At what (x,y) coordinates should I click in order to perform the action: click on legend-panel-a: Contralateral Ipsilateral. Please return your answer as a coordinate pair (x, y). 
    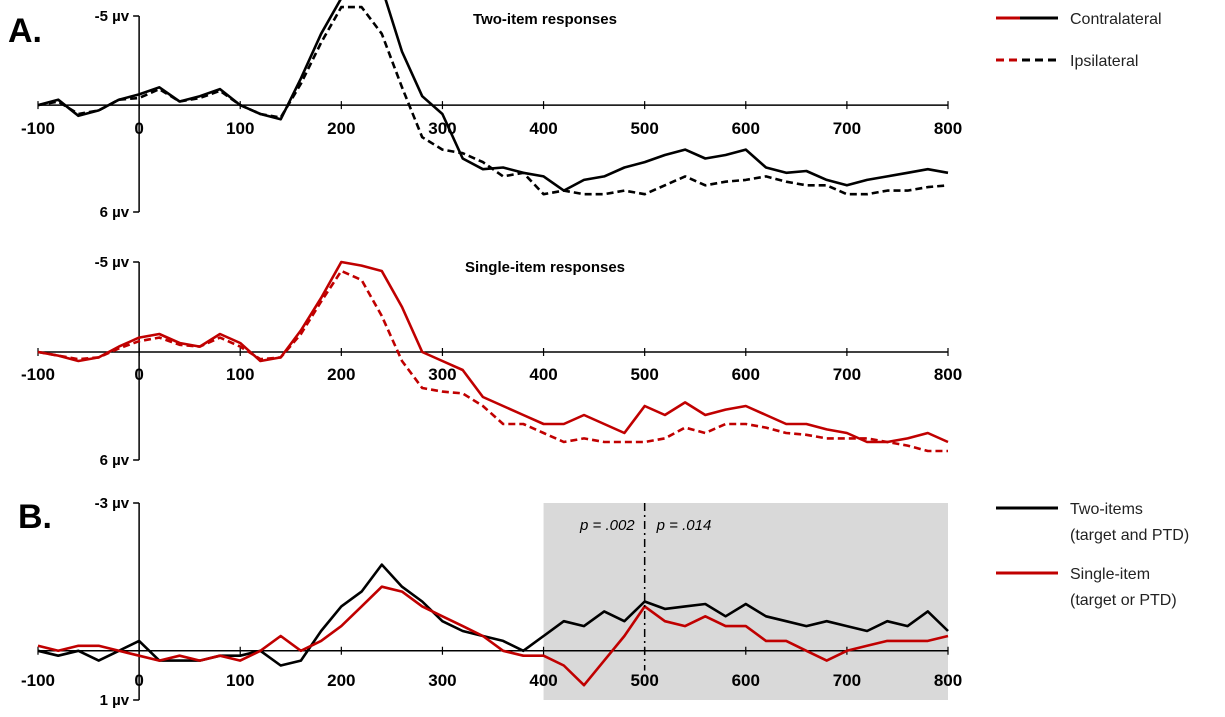
    Looking at the image, I should click on (1079, 40).